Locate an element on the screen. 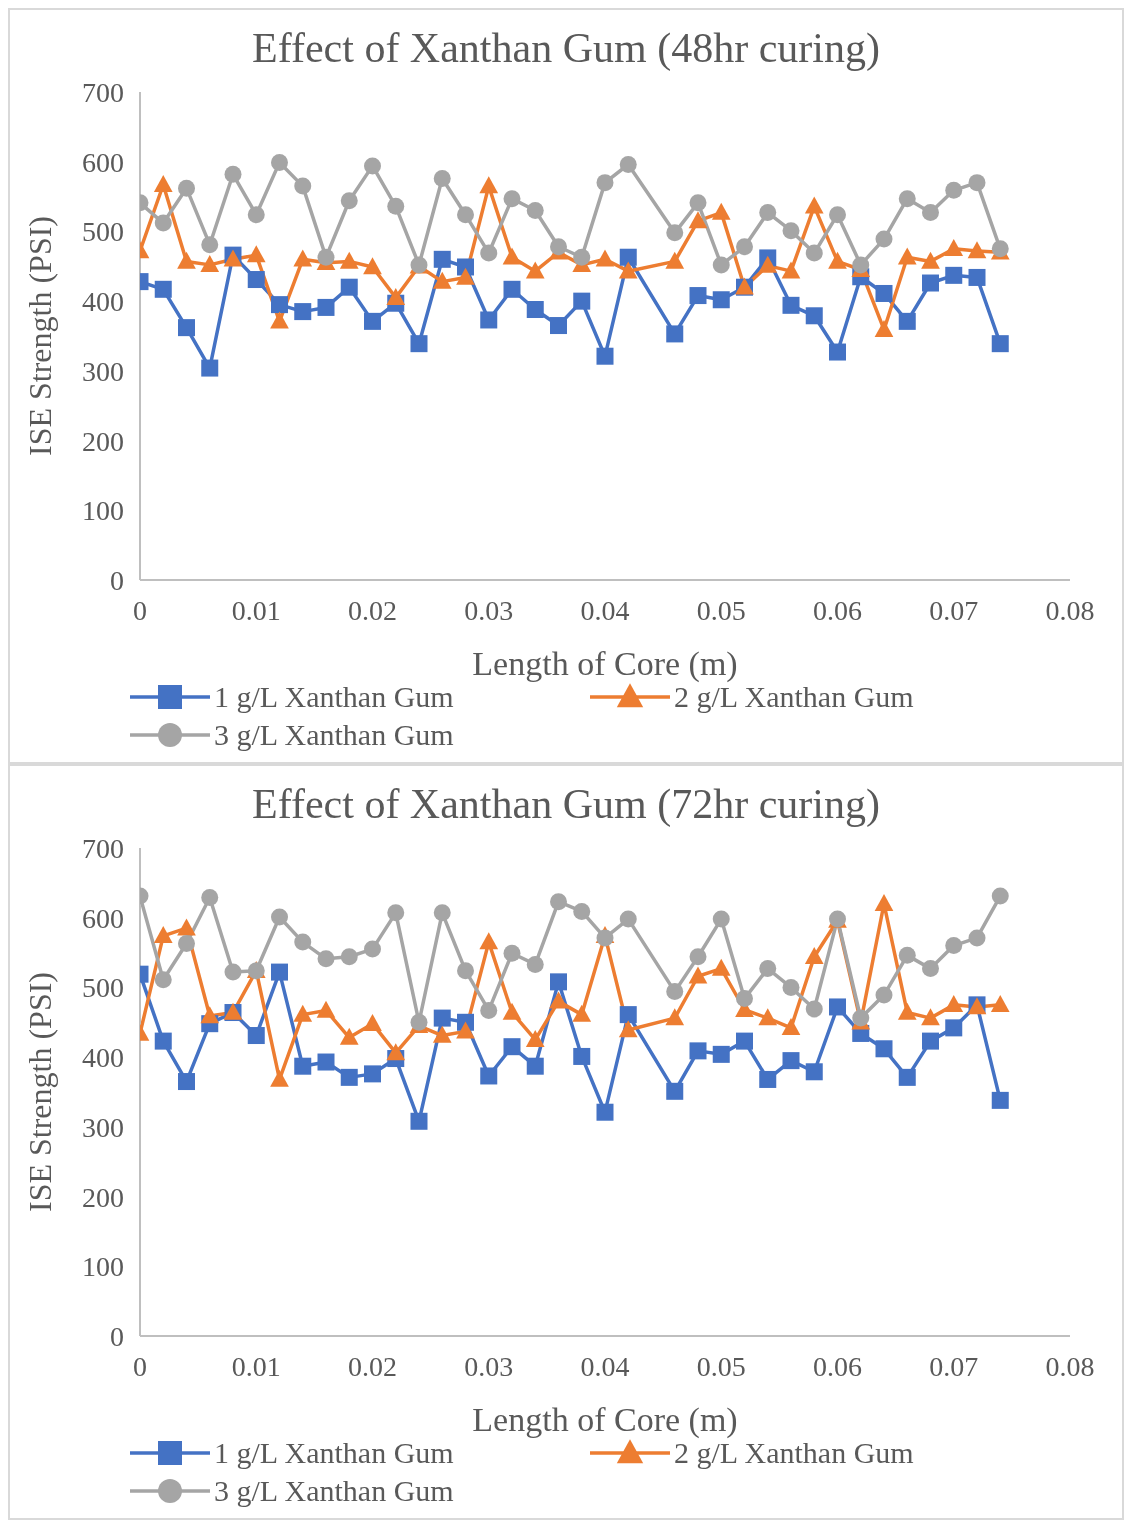  y-tick-label: 600 is located at coordinates (103, 918).